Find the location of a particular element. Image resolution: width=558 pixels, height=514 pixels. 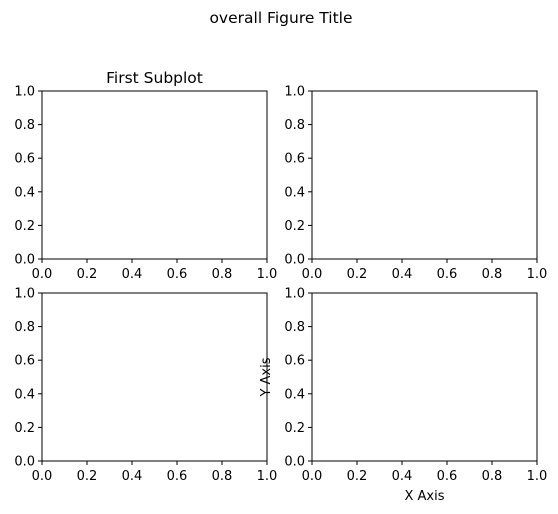

x-axis-label: X Axis is located at coordinates (424, 496).